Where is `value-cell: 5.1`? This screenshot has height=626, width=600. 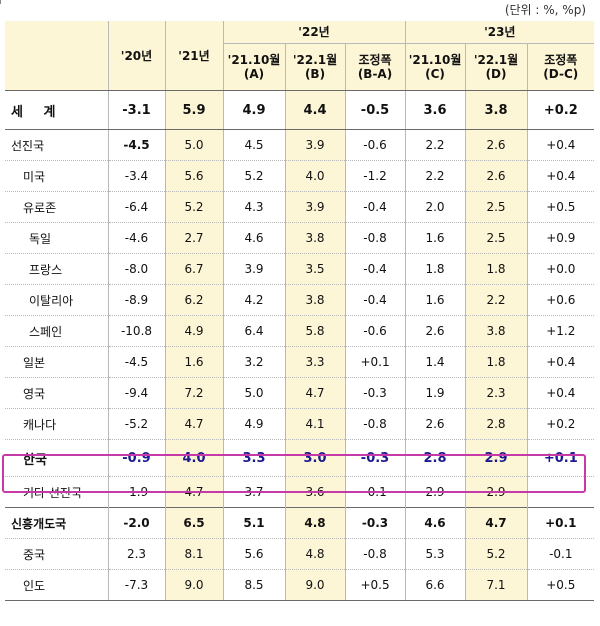
value-cell: 5.1 is located at coordinates (254, 523).